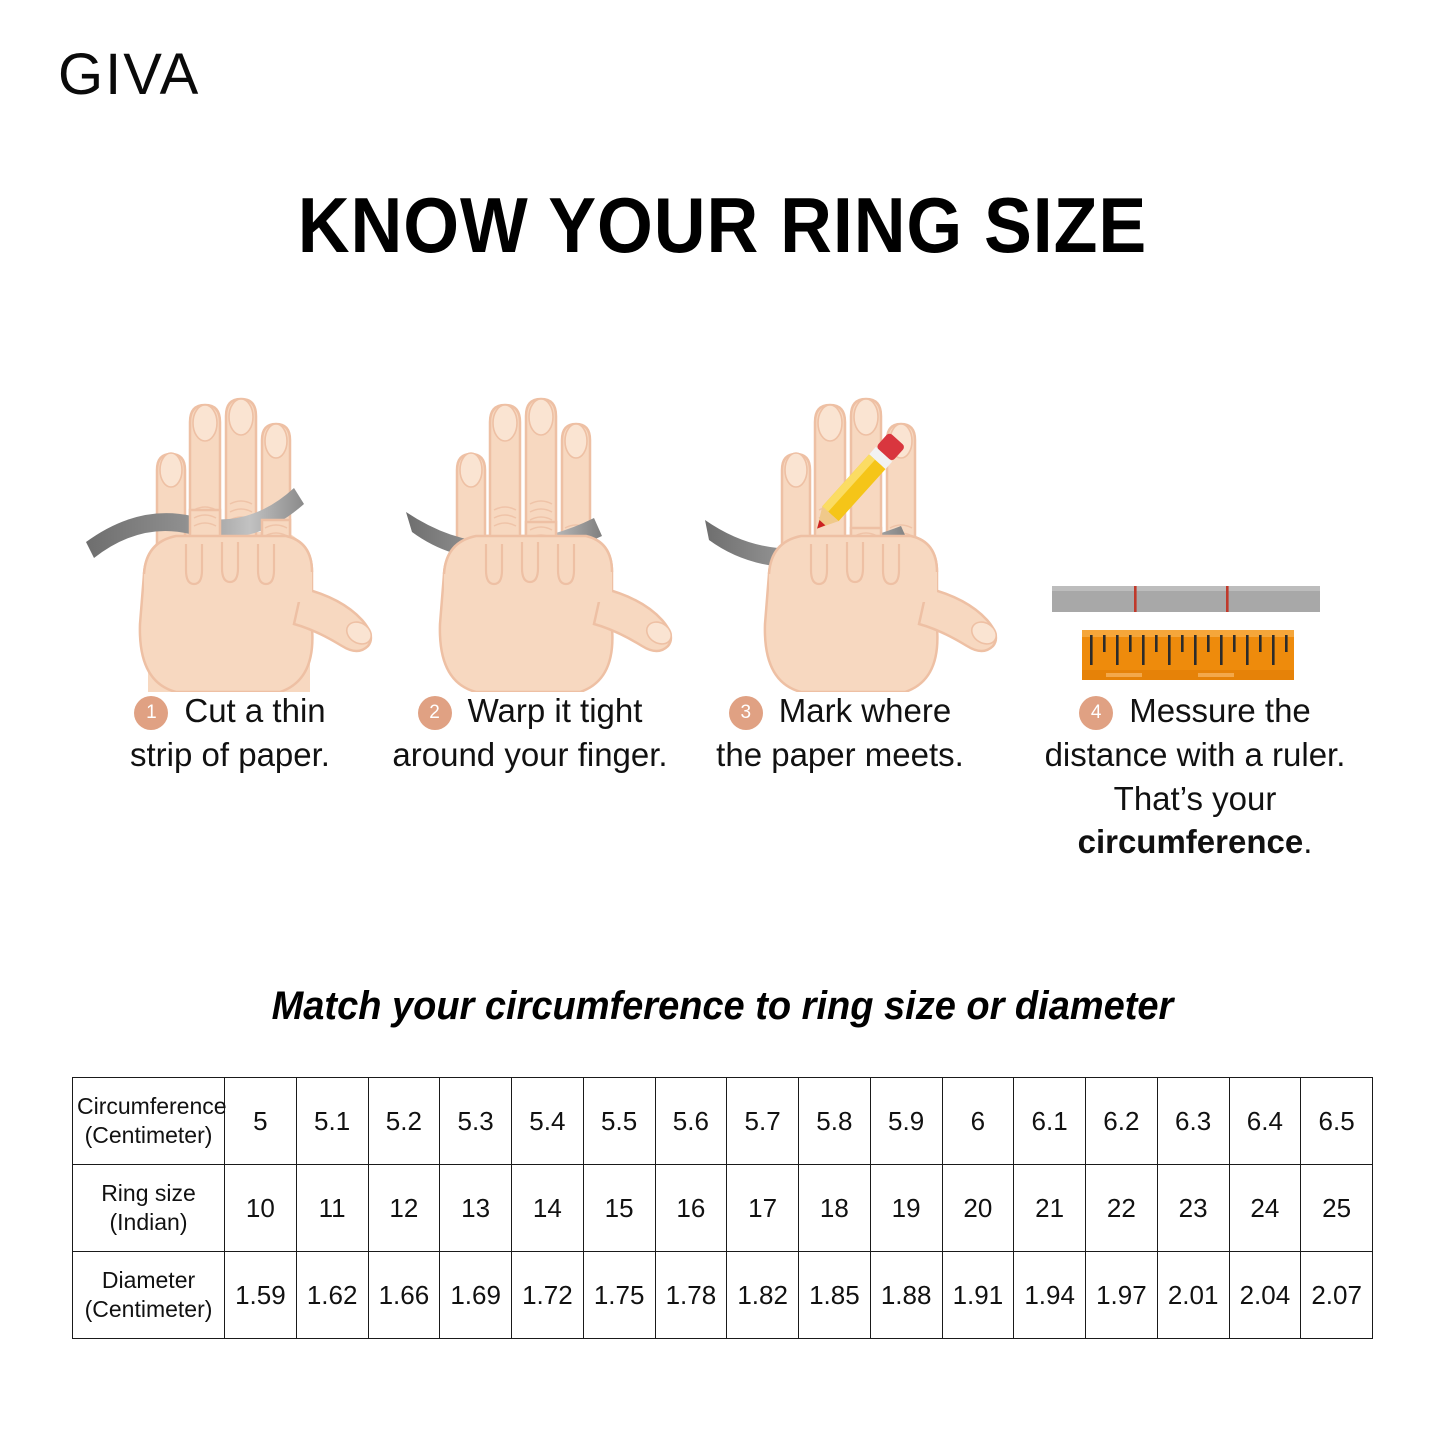 The image size is (1445, 1445). Describe the element at coordinates (1096, 713) in the screenshot. I see `step-4-badge: 4` at that location.